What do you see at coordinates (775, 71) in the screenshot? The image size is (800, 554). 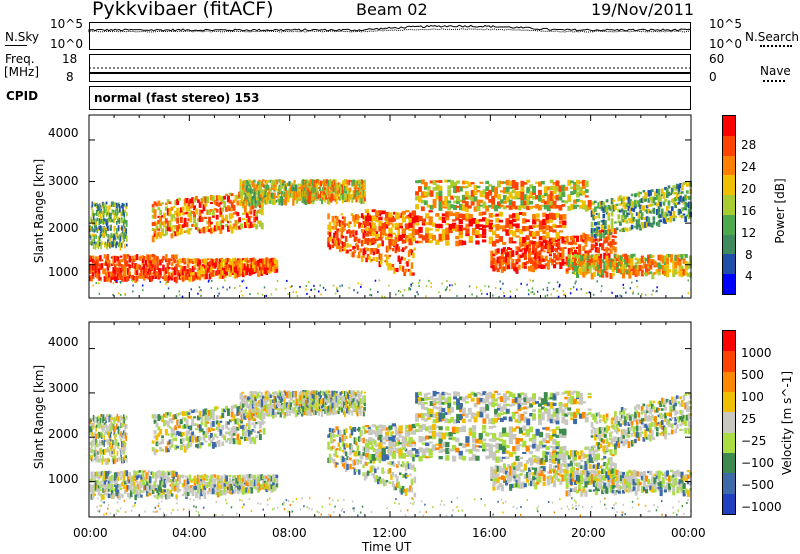 I see `nave-label: Nave` at bounding box center [775, 71].